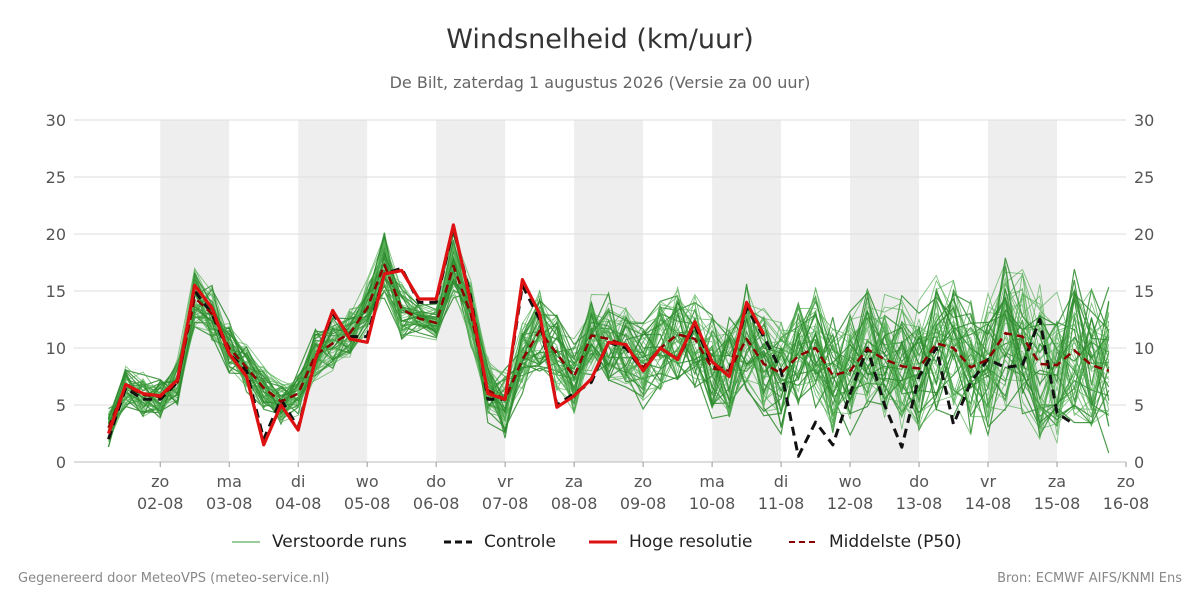  I want to click on legend-swatch-median, so click(803, 542).